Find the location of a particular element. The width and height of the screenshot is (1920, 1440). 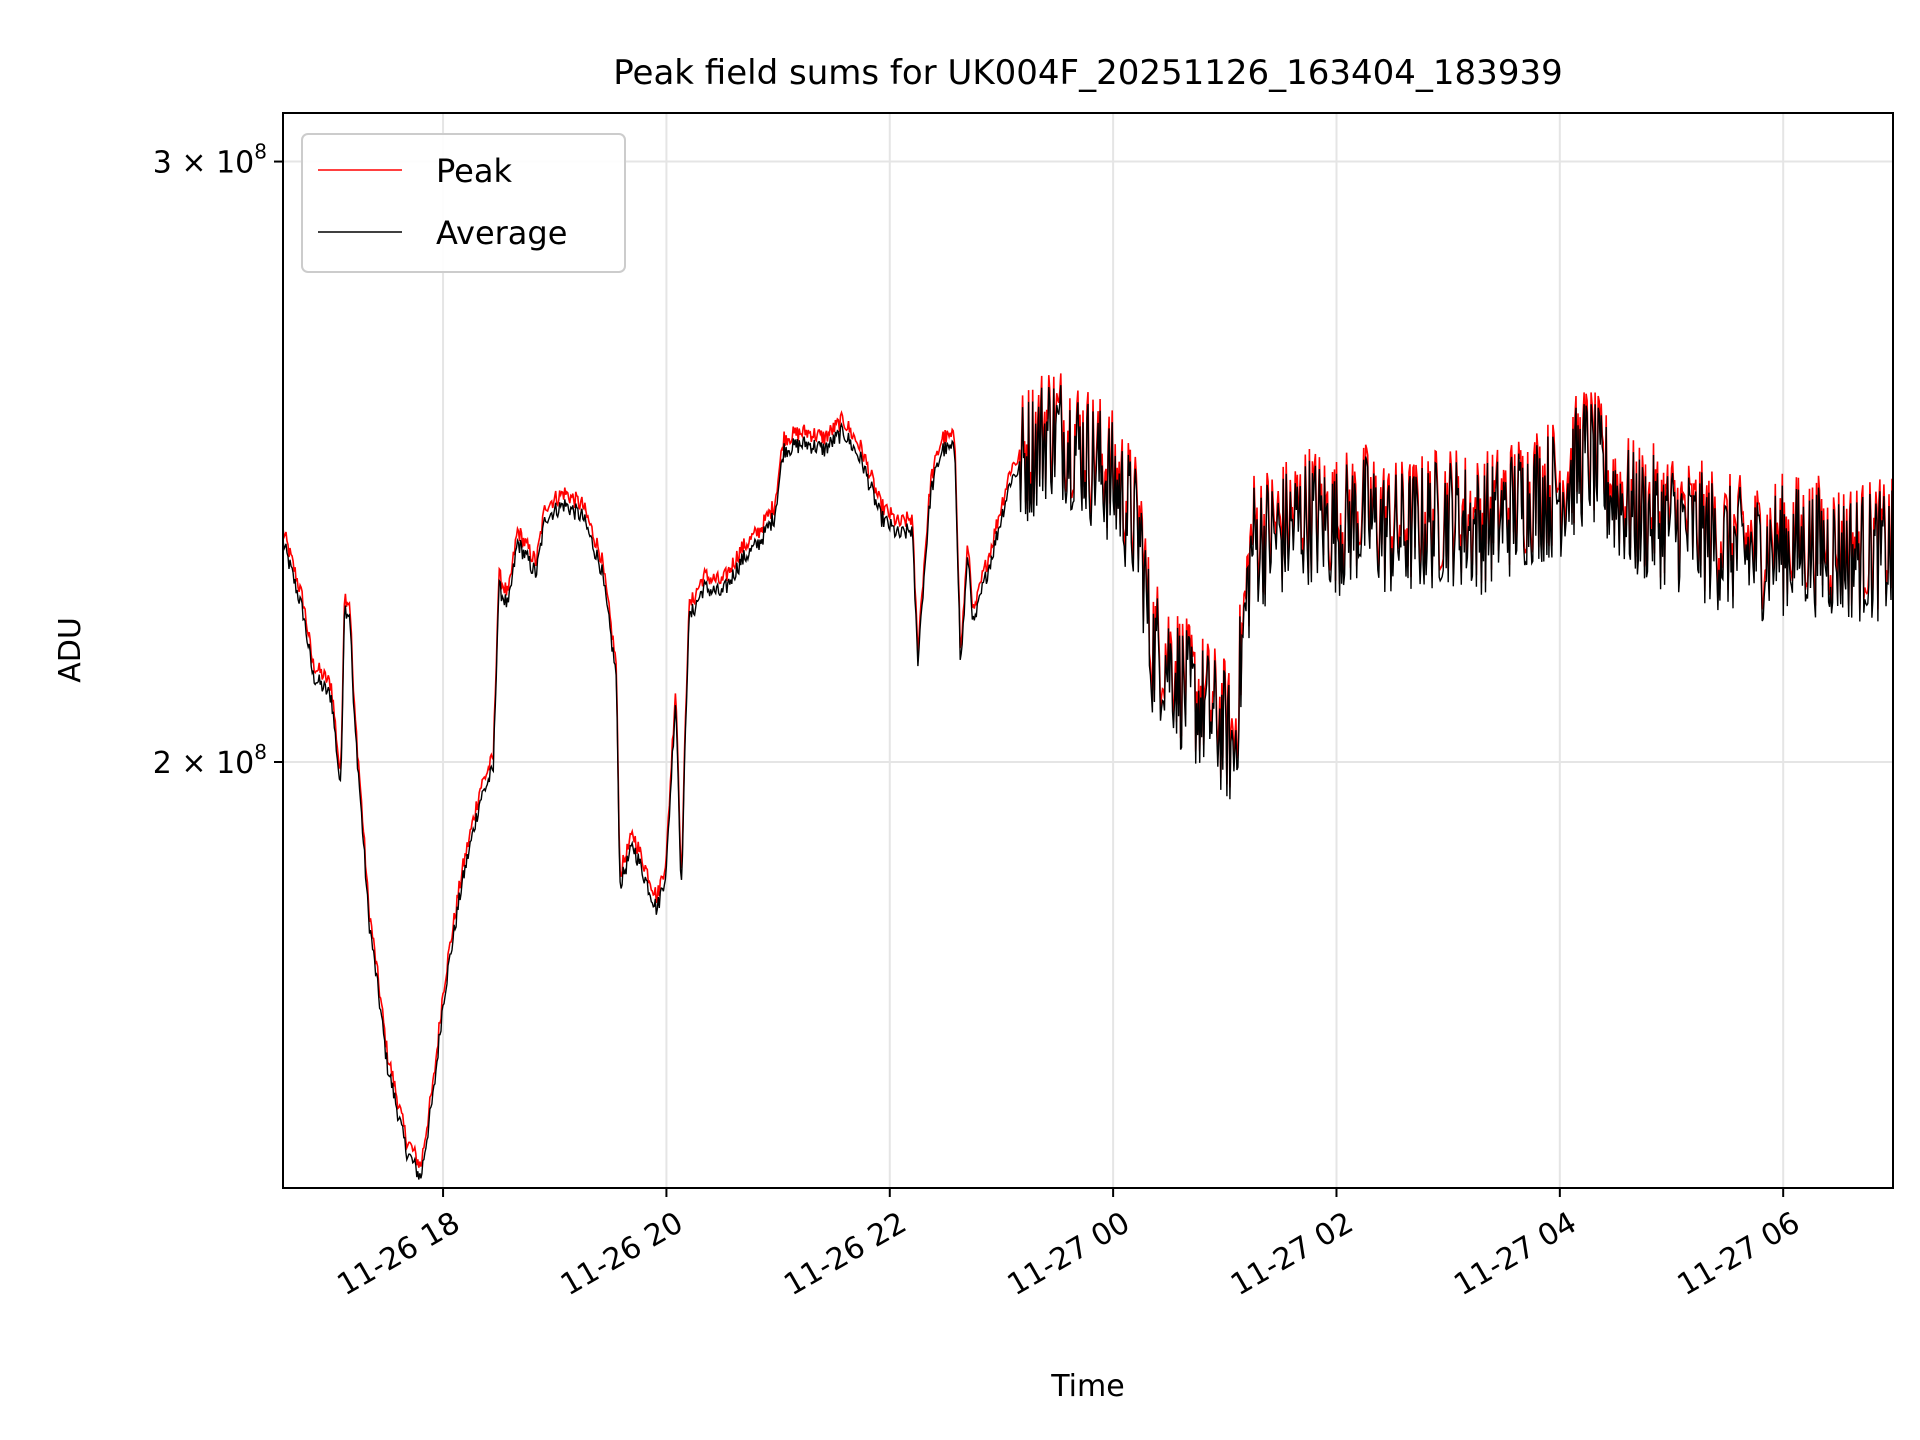

legend-label-peak: Peak is located at coordinates (474, 171).